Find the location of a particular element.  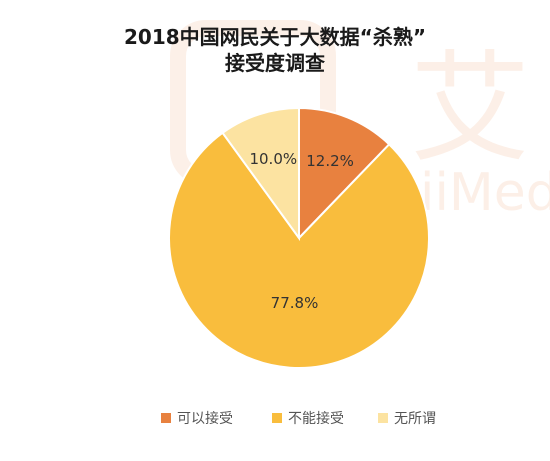

legend-item: 可以接受 is located at coordinates (197, 418).